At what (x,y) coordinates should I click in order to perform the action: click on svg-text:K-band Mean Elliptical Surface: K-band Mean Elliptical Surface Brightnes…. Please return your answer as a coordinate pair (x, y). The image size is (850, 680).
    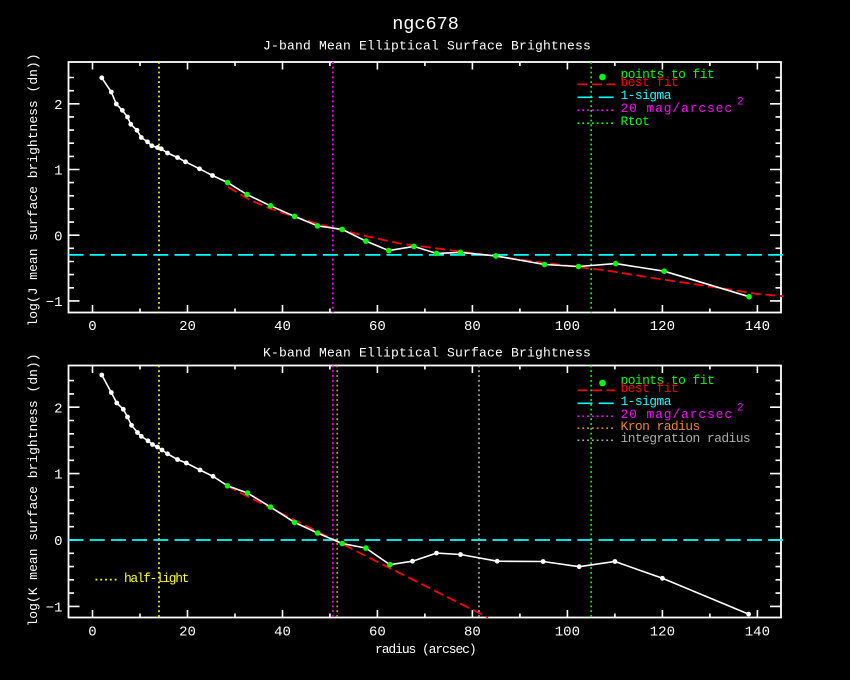
    Looking at the image, I should click on (427, 353).